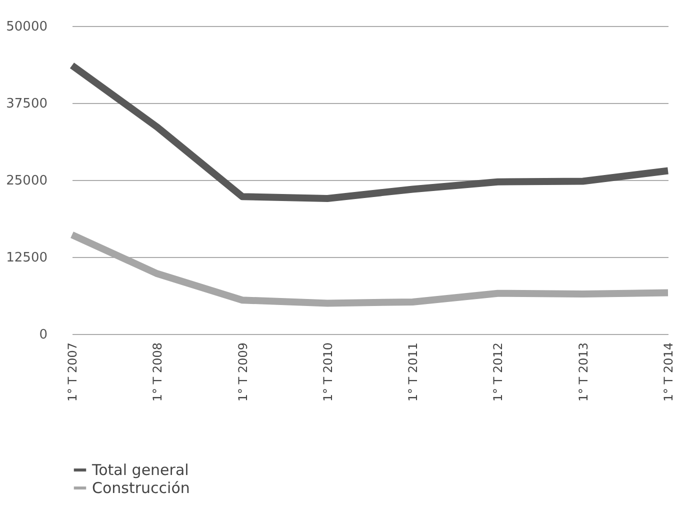 This screenshot has height=520, width=684. What do you see at coordinates (498, 372) in the screenshot?
I see `x-tick-label: 1° T 2012` at bounding box center [498, 372].